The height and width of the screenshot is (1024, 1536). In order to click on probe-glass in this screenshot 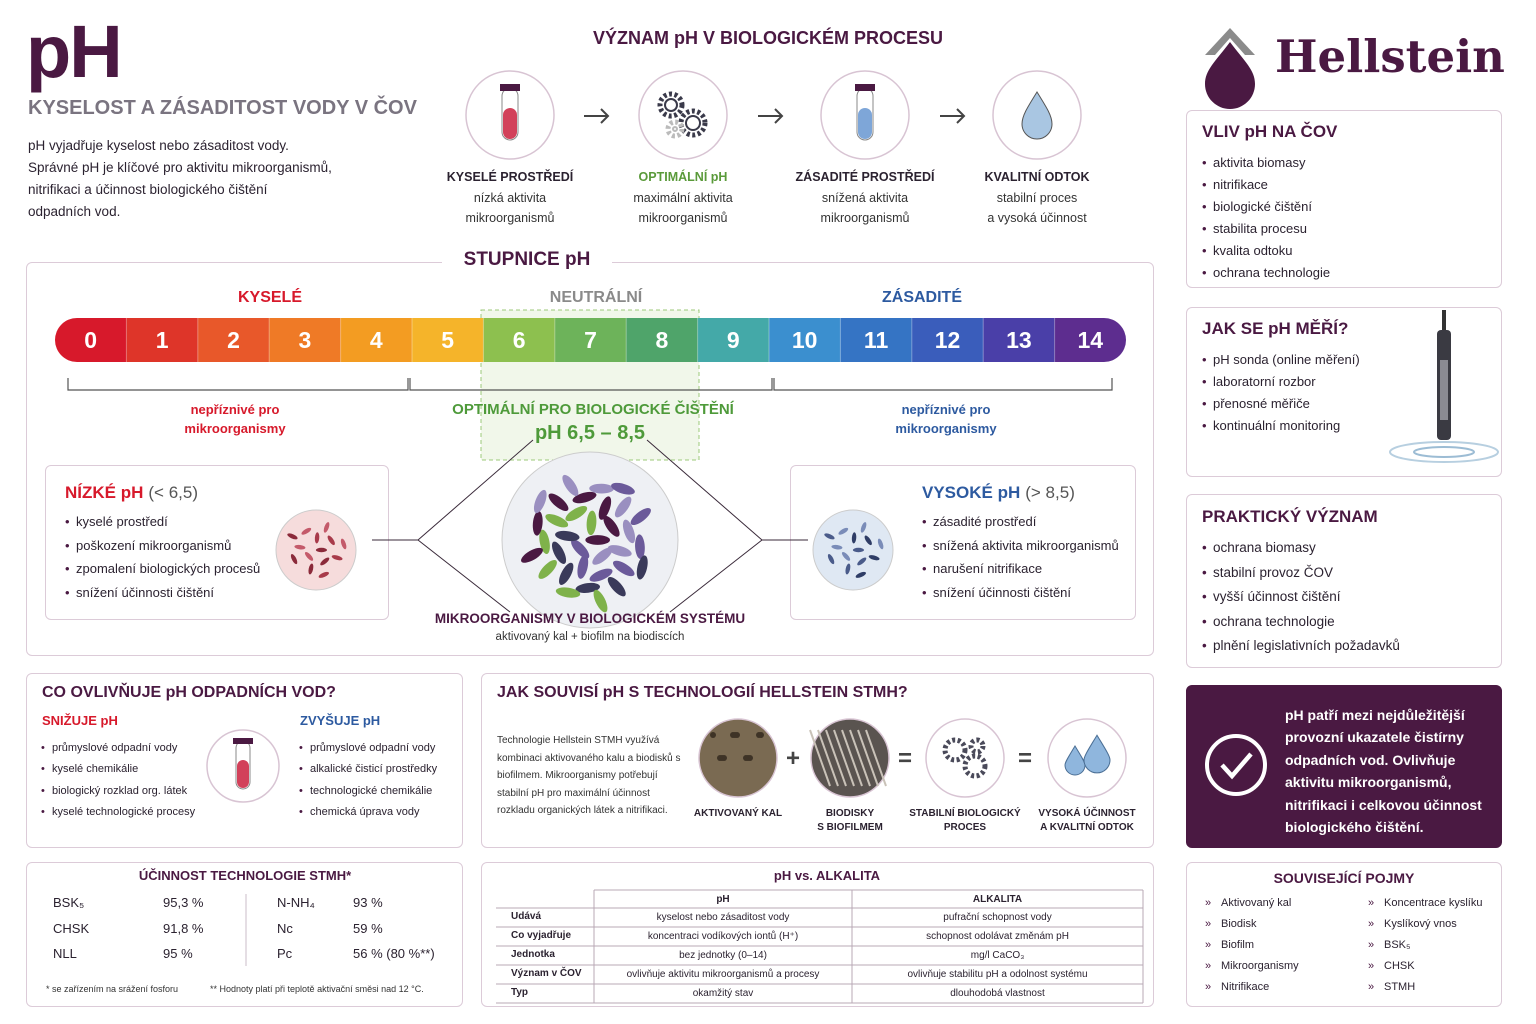, I will do `click(1444, 390)`.